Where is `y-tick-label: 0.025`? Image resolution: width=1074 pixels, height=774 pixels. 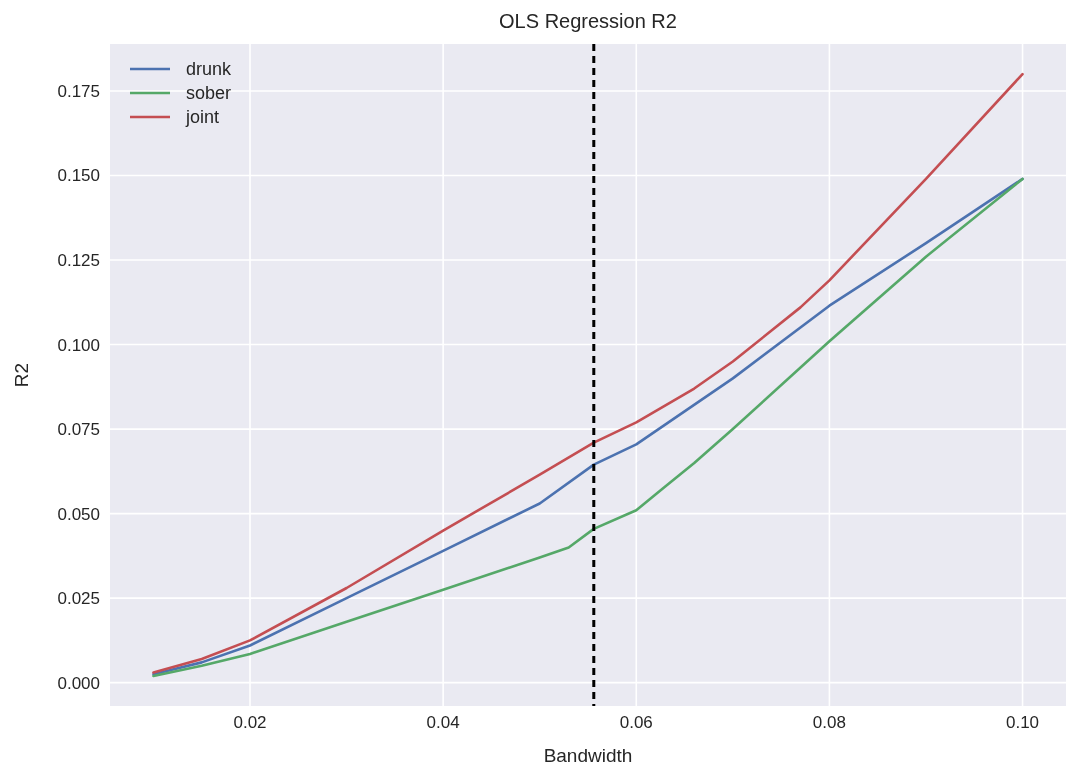
y-tick-label: 0.025 is located at coordinates (78, 599).